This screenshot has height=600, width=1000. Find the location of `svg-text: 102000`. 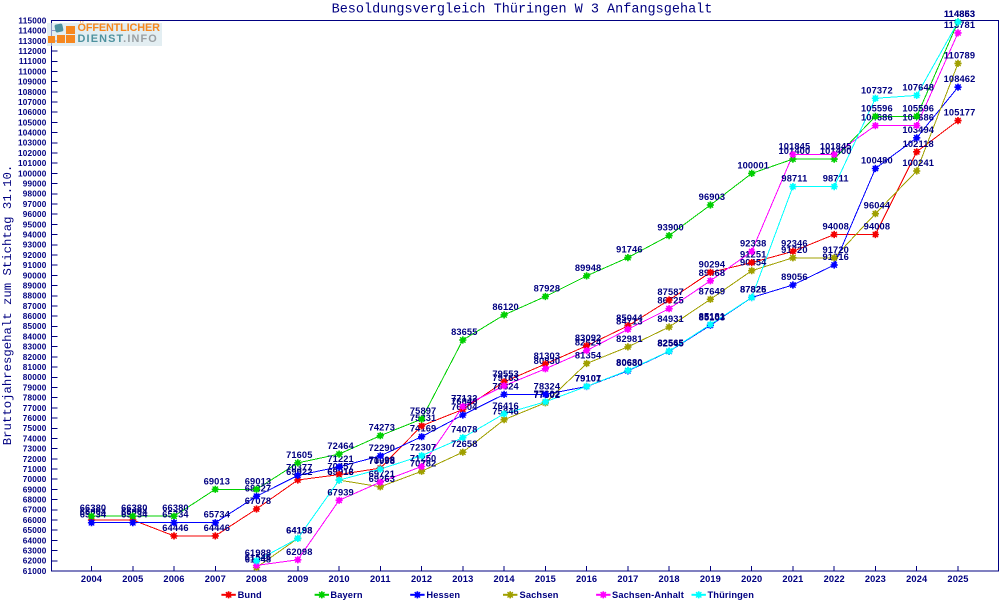

svg-text: 102000 is located at coordinates (32, 153).